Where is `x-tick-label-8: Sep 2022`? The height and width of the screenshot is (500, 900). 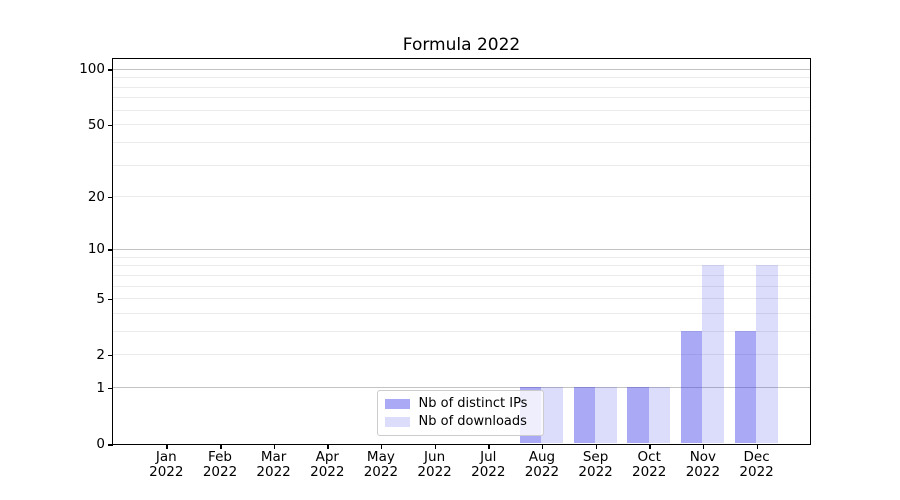 x-tick-label-8: Sep 2022 is located at coordinates (595, 464).